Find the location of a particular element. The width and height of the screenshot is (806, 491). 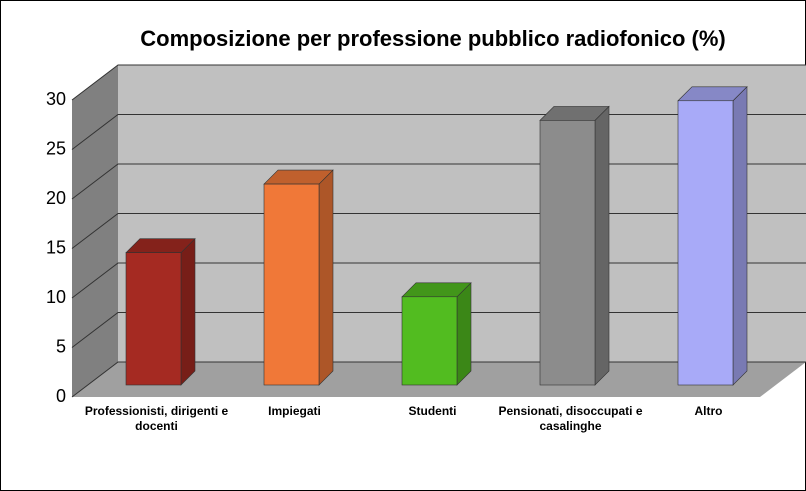

y-tick-label: 30 is located at coordinates (56, 99).